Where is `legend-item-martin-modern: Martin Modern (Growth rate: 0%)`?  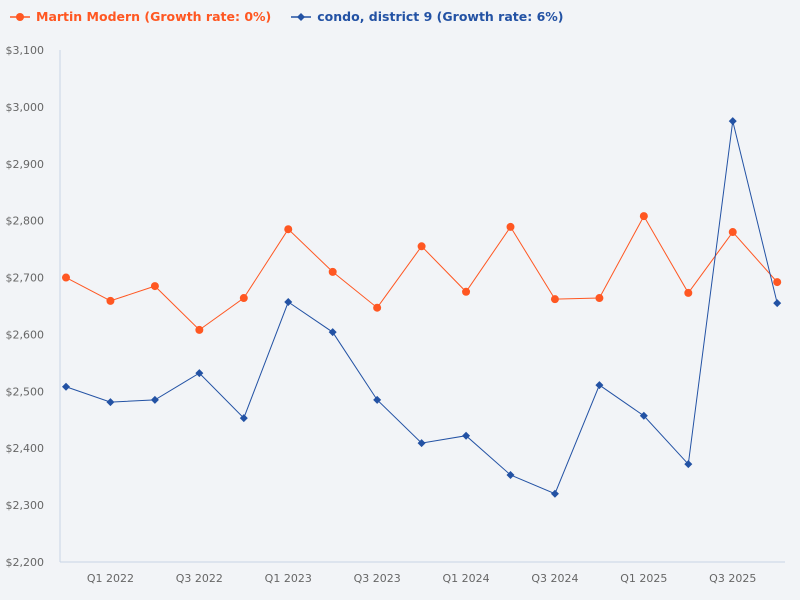 legend-item-martin-modern: Martin Modern (Growth rate: 0%) is located at coordinates (140, 16).